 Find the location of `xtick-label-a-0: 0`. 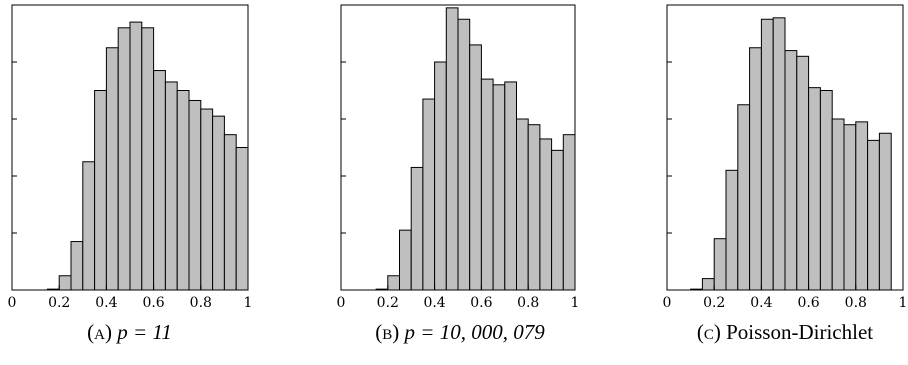

xtick-label-a-0: 0 is located at coordinates (12, 303).